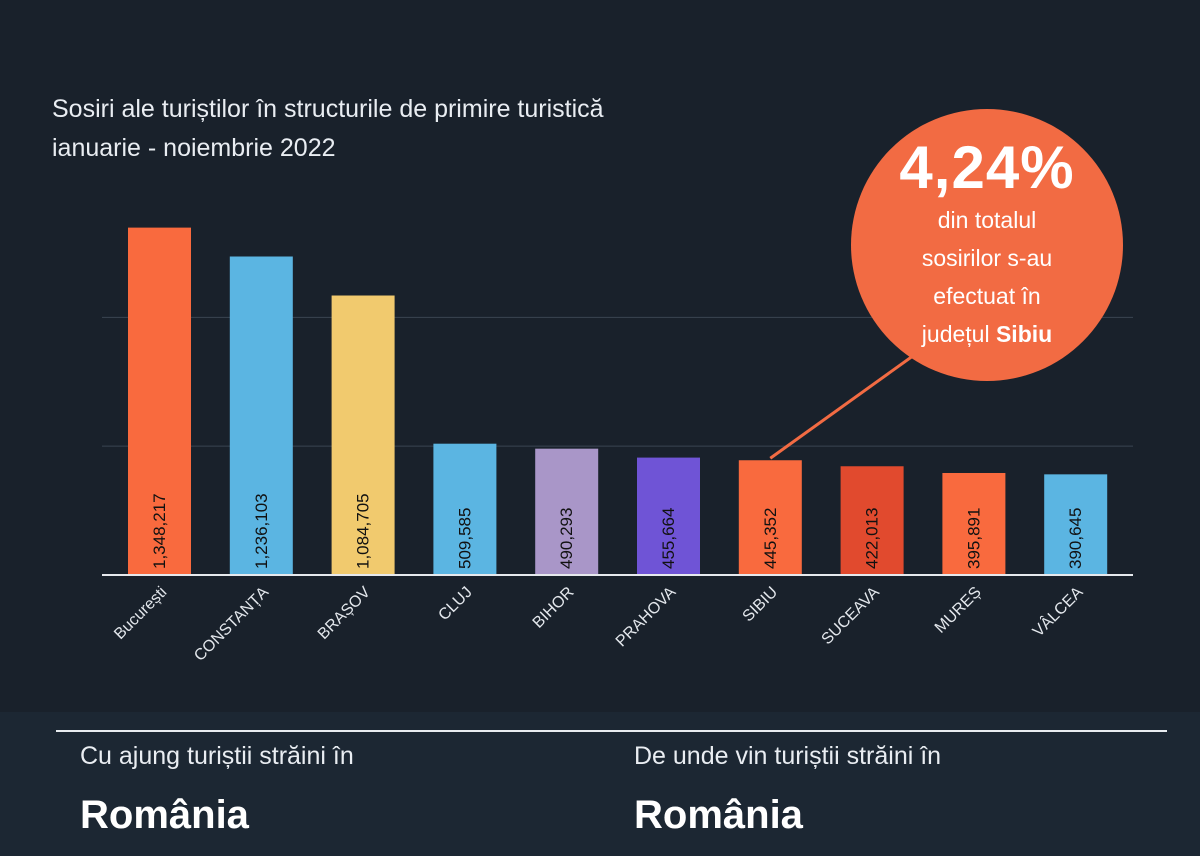 Image resolution: width=1200 pixels, height=856 pixels. Describe the element at coordinates (344, 613) in the screenshot. I see `category-label-3: BRAȘOV` at that location.